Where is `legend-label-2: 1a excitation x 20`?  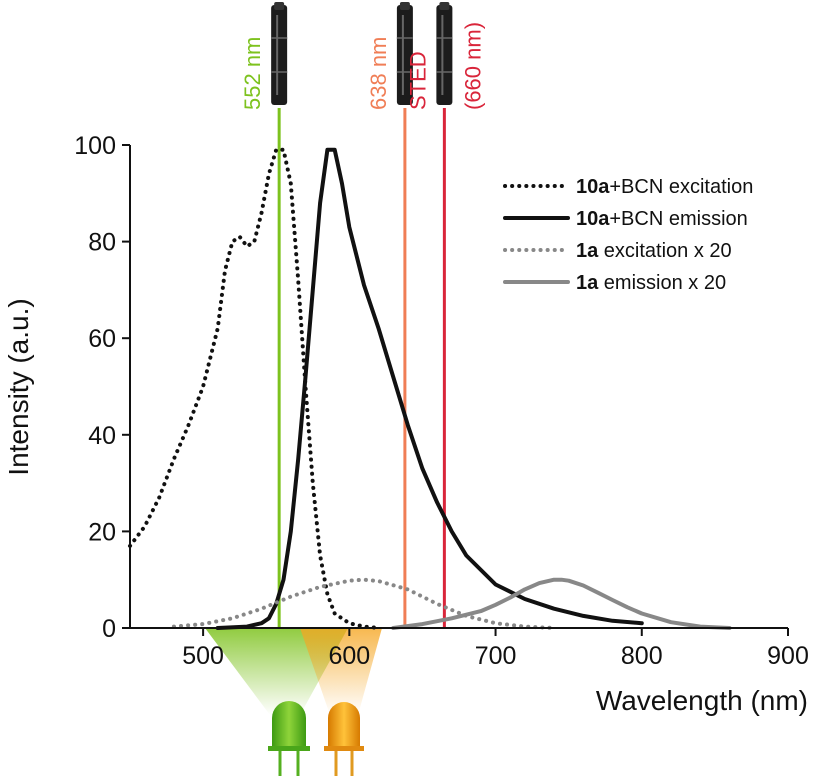
legend-label-2: 1a excitation x 20 is located at coordinates (654, 251).